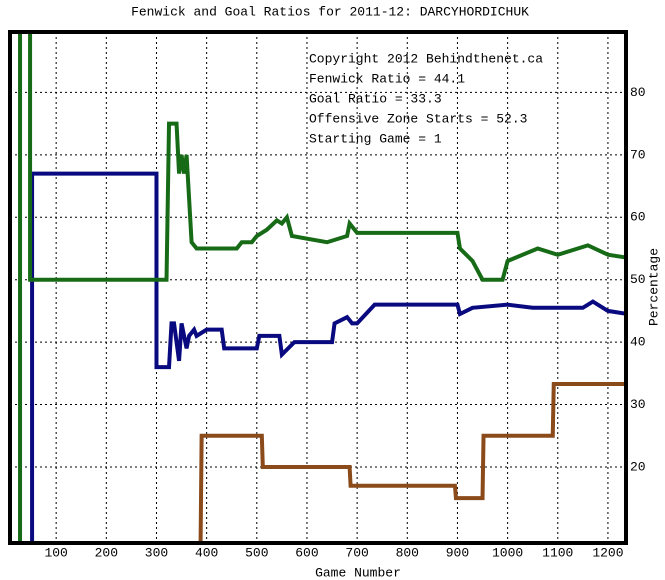  I want to click on y-tick-label: 40, so click(638, 342).